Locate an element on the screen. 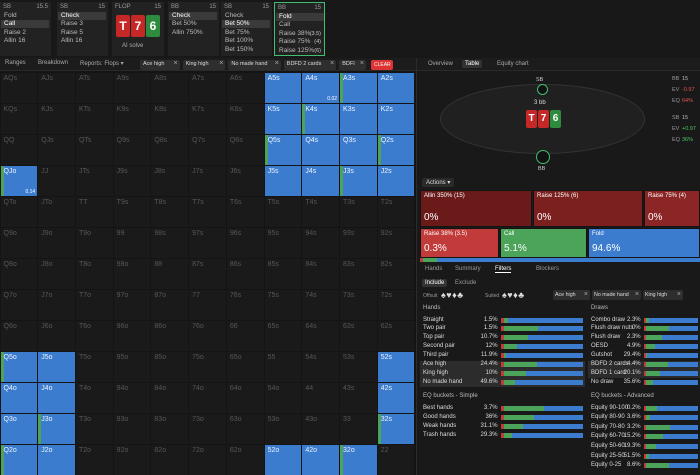 The height and width of the screenshot is (475, 700). hand-cell: J6o is located at coordinates (56, 335).